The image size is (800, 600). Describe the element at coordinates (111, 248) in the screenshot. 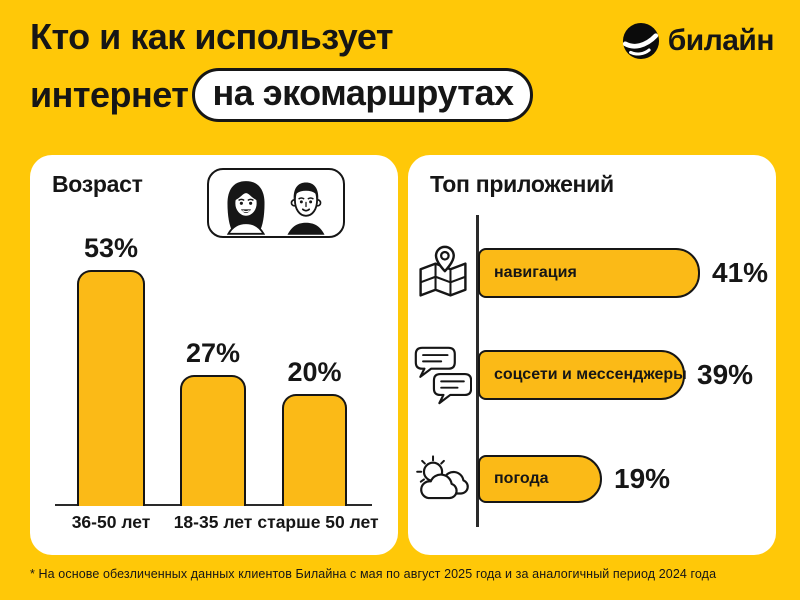

I see `age-bar-value: 53%` at that location.